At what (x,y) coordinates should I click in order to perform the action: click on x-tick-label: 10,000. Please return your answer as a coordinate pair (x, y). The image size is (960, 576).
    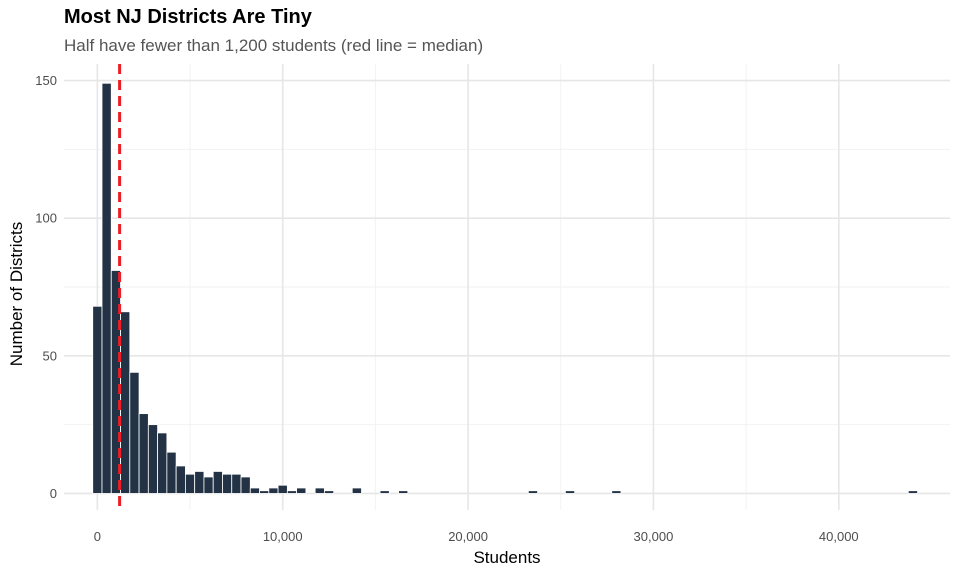
    Looking at the image, I should click on (283, 536).